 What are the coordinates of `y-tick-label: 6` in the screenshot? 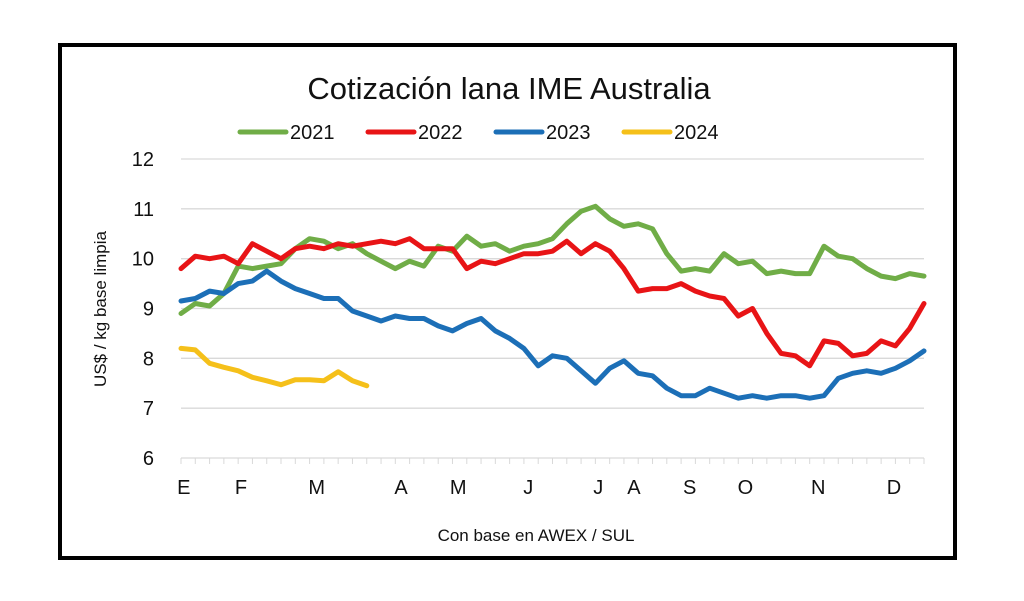 It's located at (148, 459).